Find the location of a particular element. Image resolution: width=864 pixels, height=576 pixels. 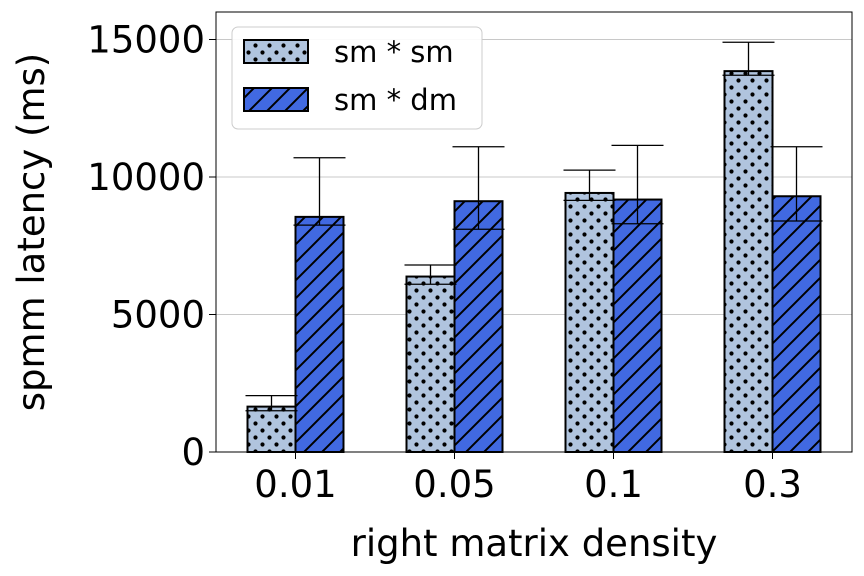

y-tick-label: 5000 is located at coordinates (158, 315).